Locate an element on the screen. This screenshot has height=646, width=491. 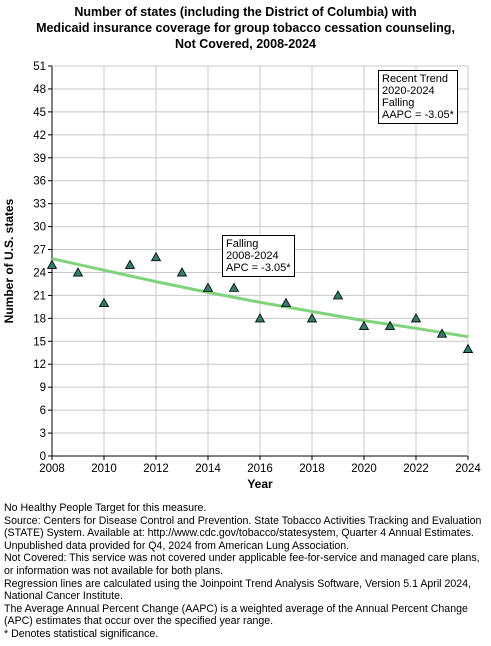
y-tick-label: 45 is located at coordinates (39, 113).